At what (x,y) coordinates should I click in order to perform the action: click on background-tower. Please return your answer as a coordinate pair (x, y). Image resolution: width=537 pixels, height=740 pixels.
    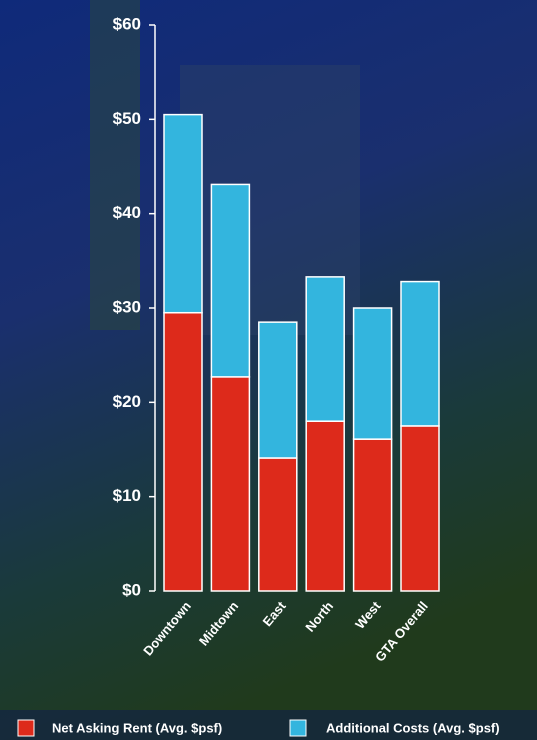
    Looking at the image, I should click on (115, 165).